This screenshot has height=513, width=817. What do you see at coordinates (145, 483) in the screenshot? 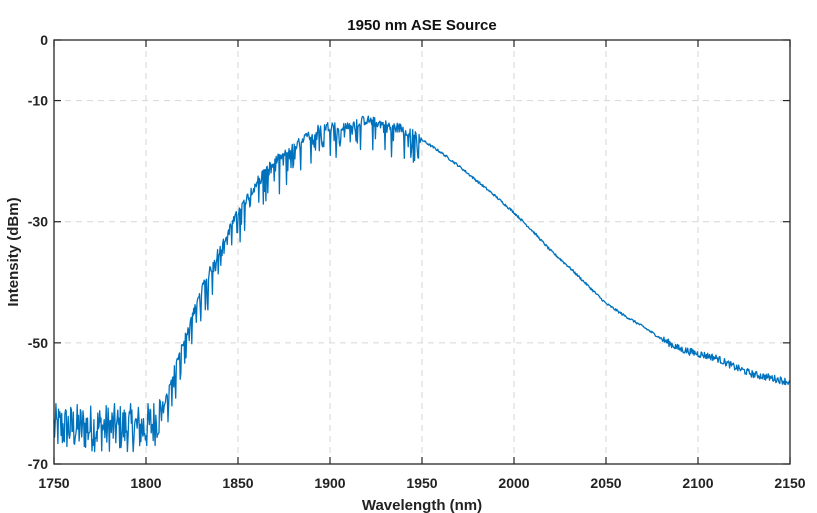
I see `x-tick-label: 1800` at bounding box center [145, 483].